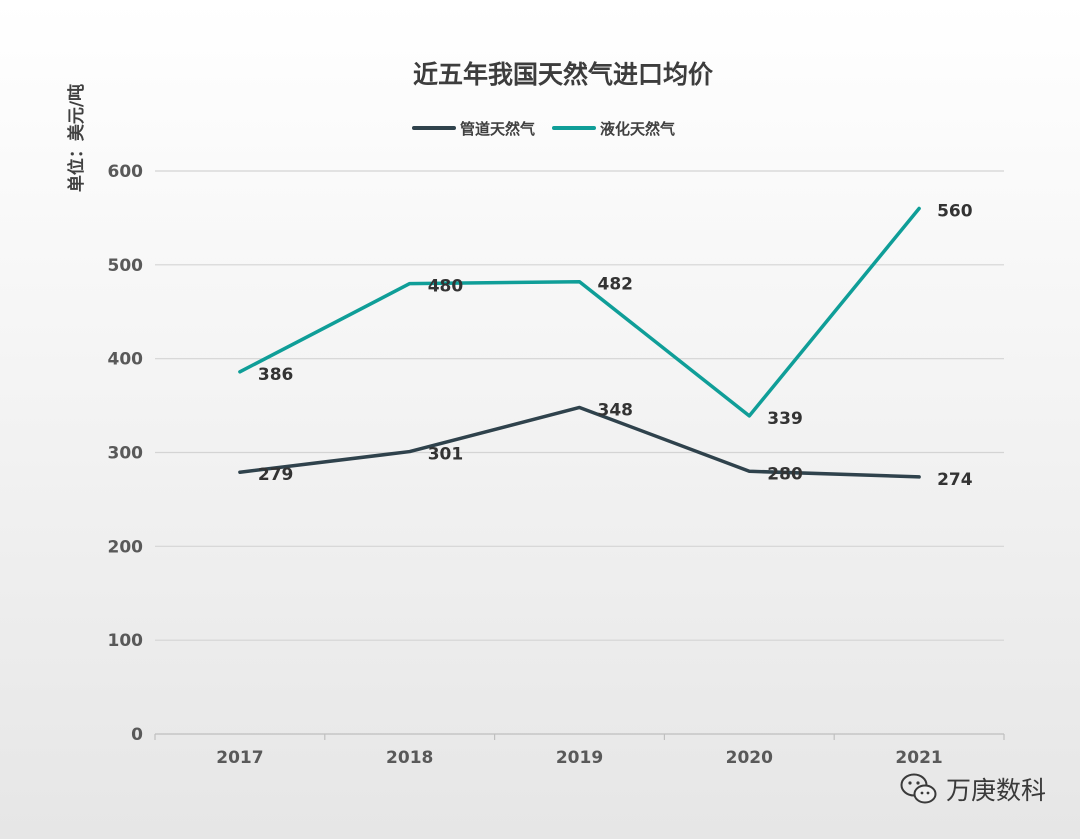 The height and width of the screenshot is (839, 1080). Describe the element at coordinates (276, 375) in the screenshot. I see `data-label: 386` at that location.